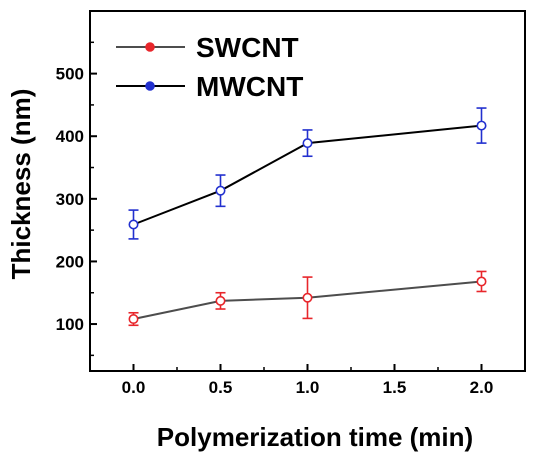 This screenshot has height=459, width=550. I want to click on y-tick-label: 300, so click(70, 199).